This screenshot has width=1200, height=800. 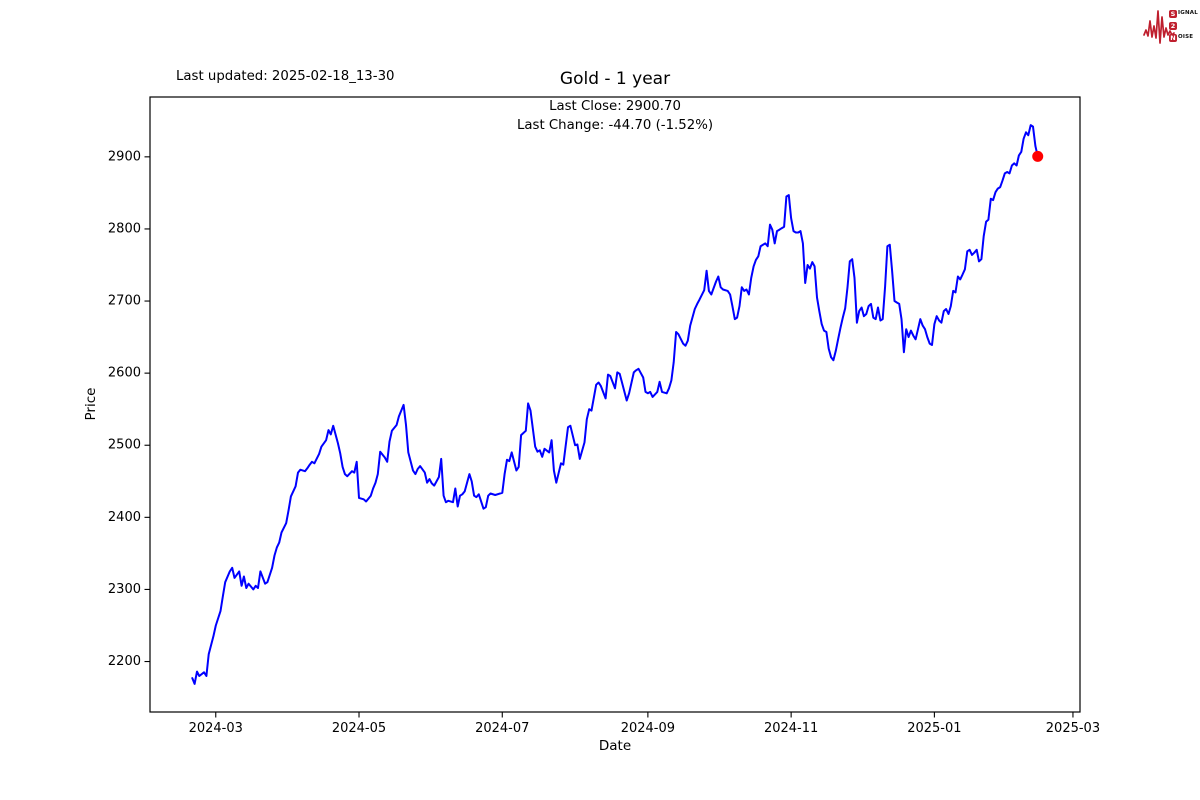 I want to click on chart-title: Gold - 1 year, so click(x=615, y=79).